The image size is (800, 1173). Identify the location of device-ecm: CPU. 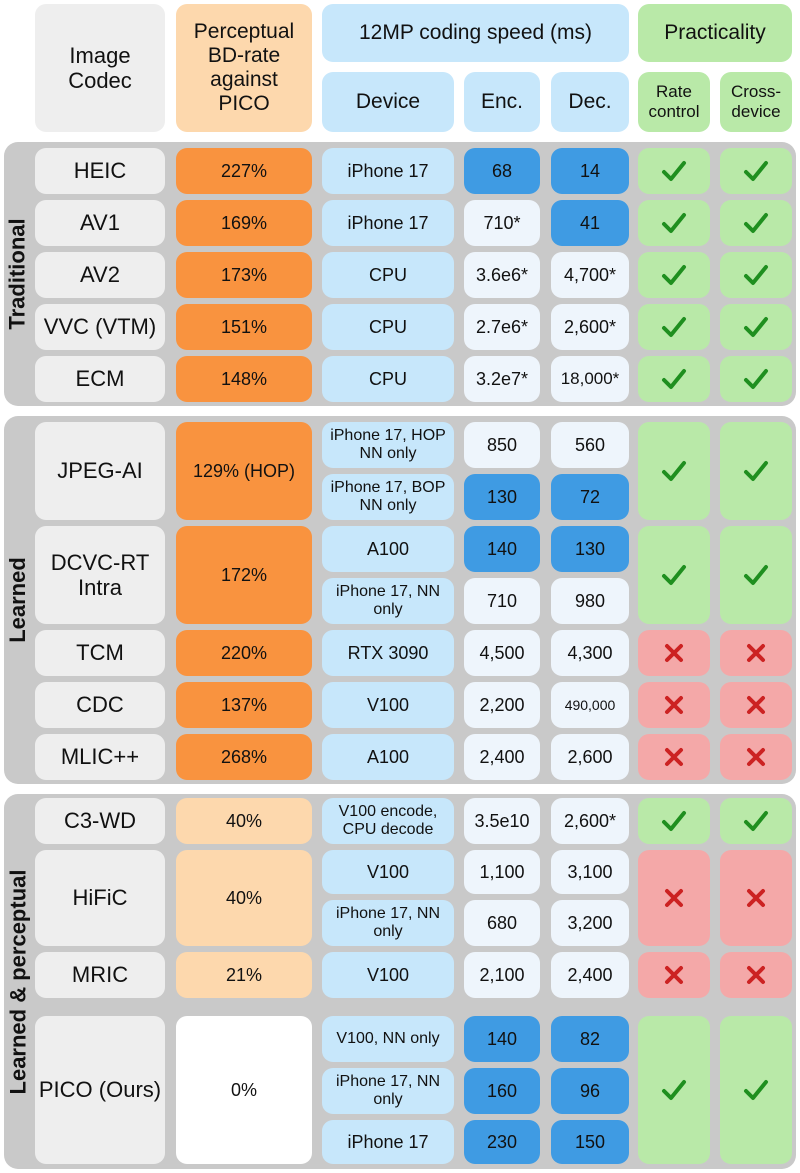
(388, 379).